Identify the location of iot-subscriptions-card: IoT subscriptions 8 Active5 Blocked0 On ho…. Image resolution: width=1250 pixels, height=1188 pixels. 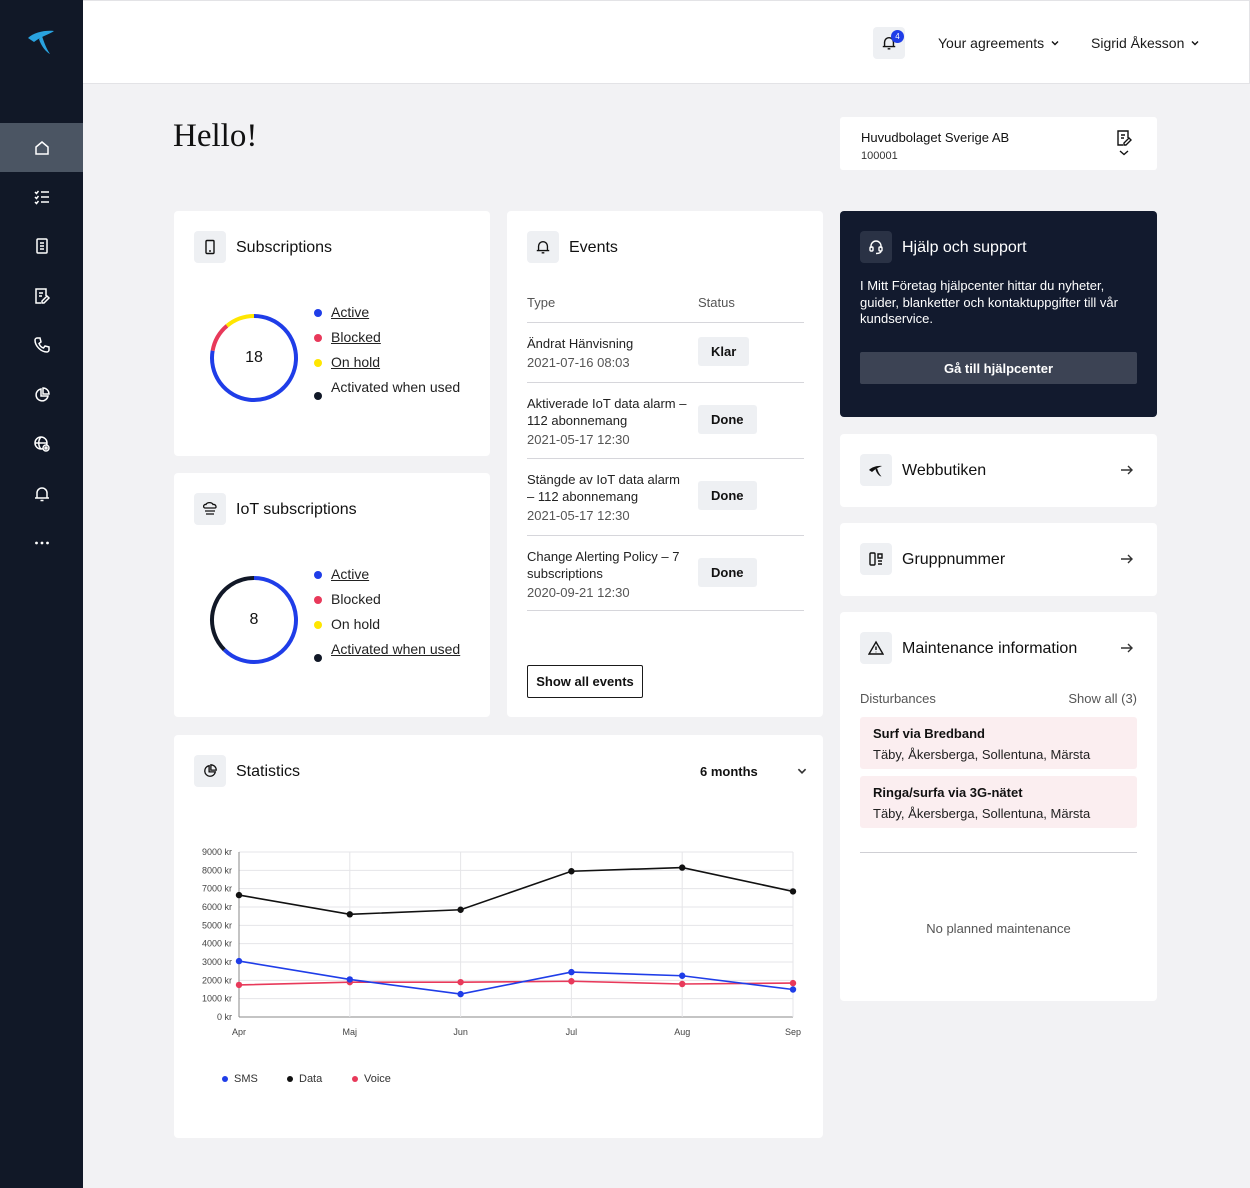
(394, 595).